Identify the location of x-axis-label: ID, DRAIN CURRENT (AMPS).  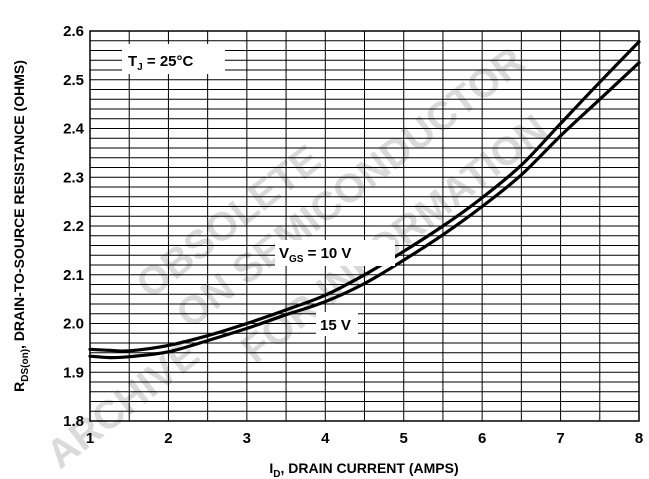
(363, 469).